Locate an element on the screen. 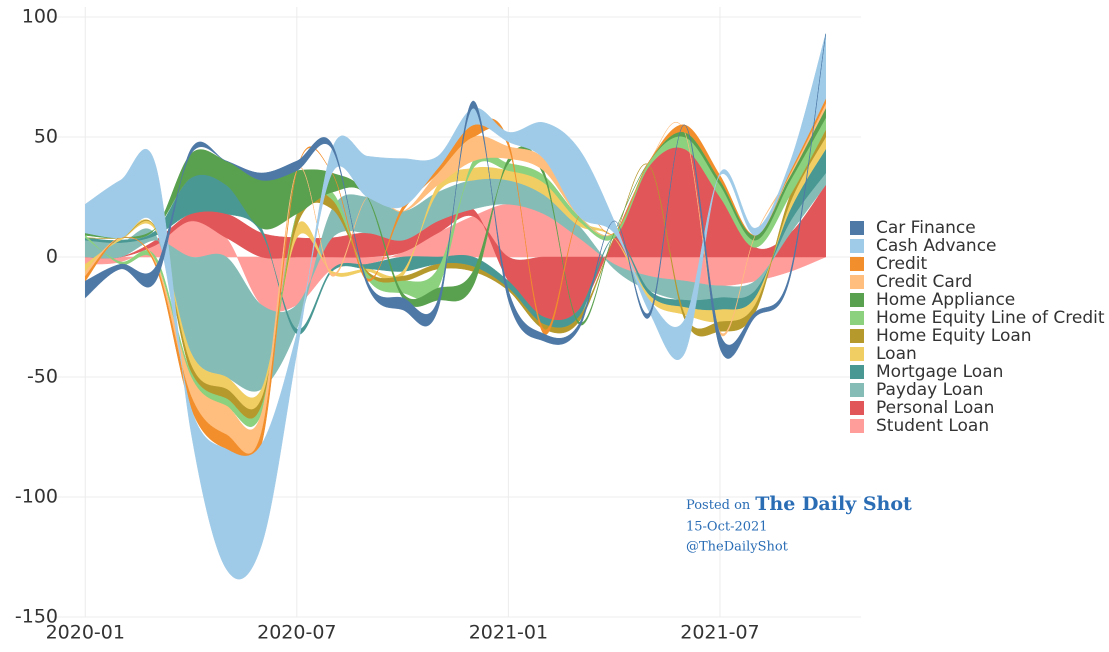  legend-label: Home Equity Loan is located at coordinates (954, 336).